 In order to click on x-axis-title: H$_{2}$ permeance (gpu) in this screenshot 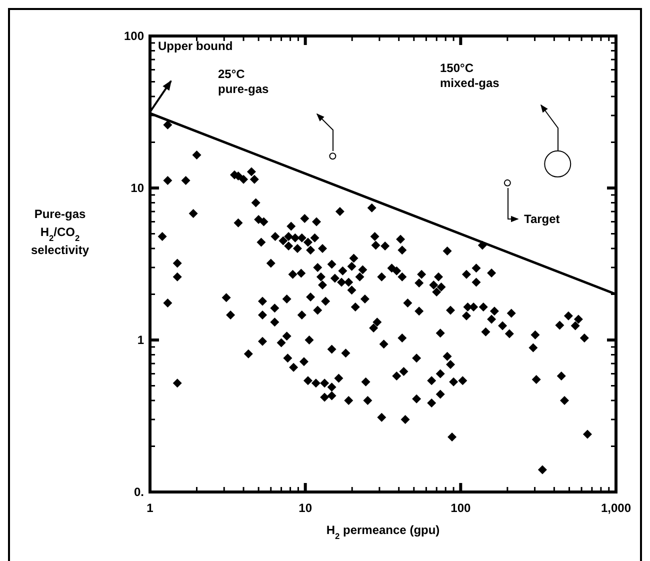, I will do `click(383, 532)`.